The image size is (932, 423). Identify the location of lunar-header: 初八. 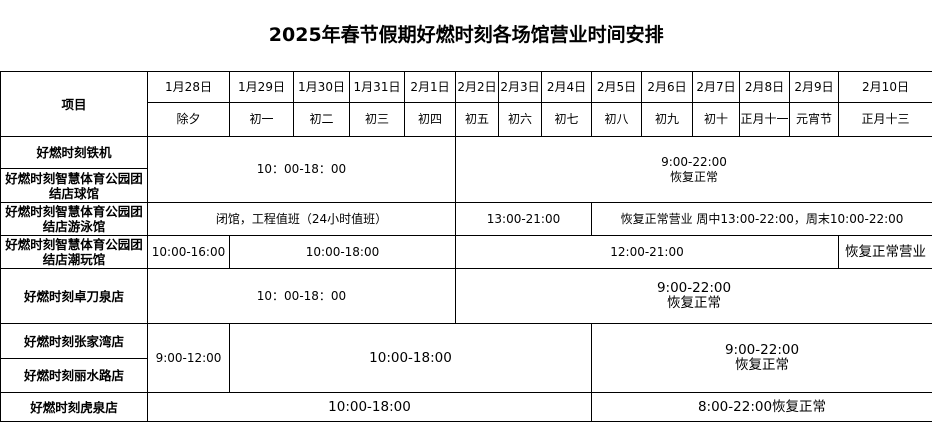
(616, 119).